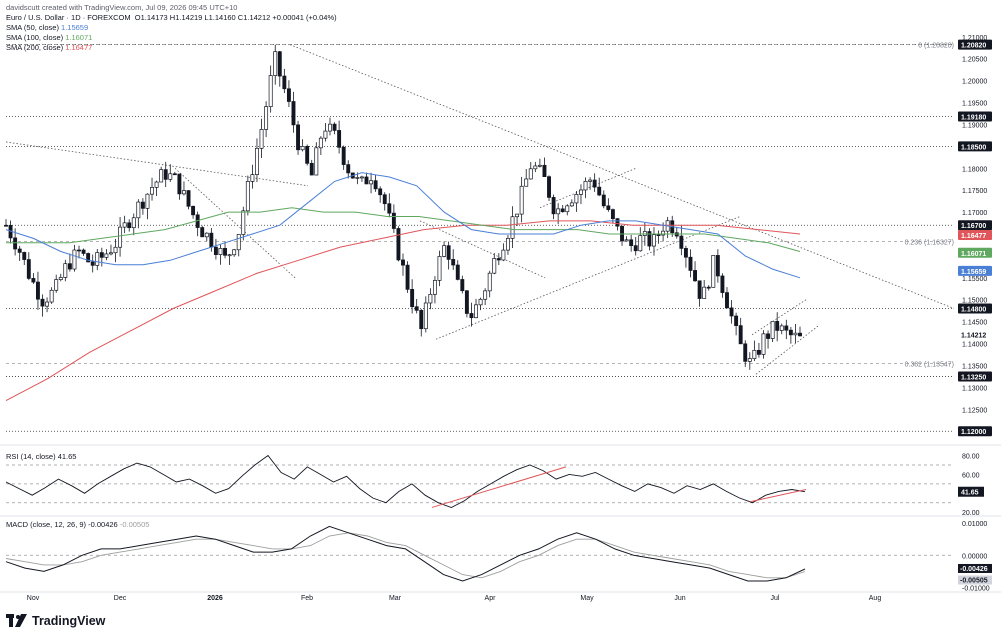 The image size is (1001, 637). I want to click on macd-line, so click(405, 553).